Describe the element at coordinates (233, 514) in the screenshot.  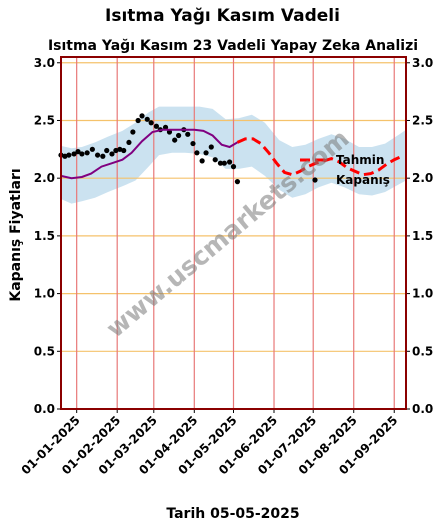
I see `footer-date-label: Tarih 05-05-2025` at that location.